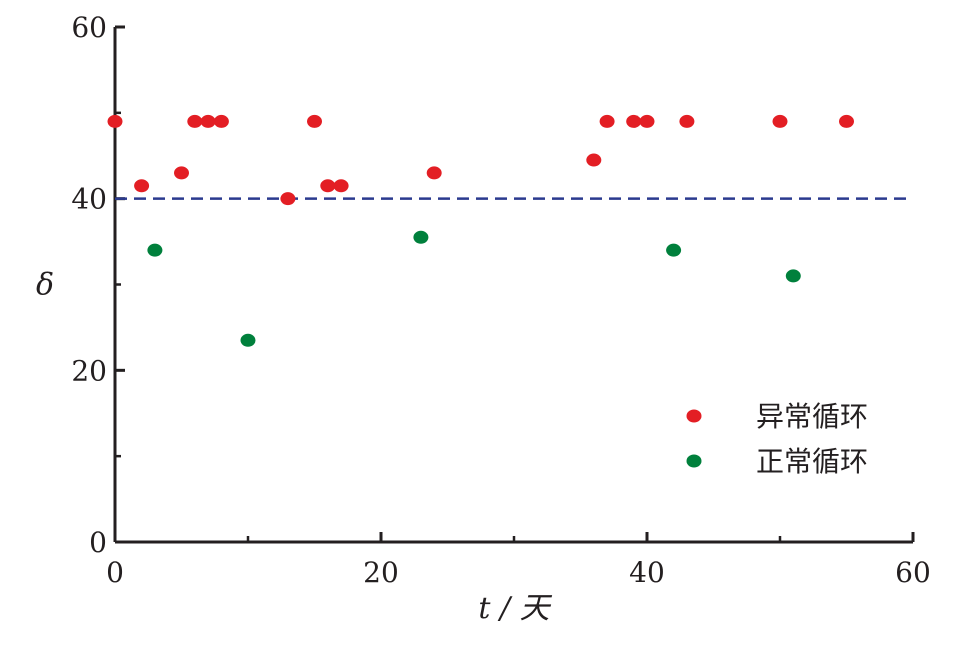 The height and width of the screenshot is (647, 980). Describe the element at coordinates (647, 572) in the screenshot. I see `x-tick-label: 40` at that location.